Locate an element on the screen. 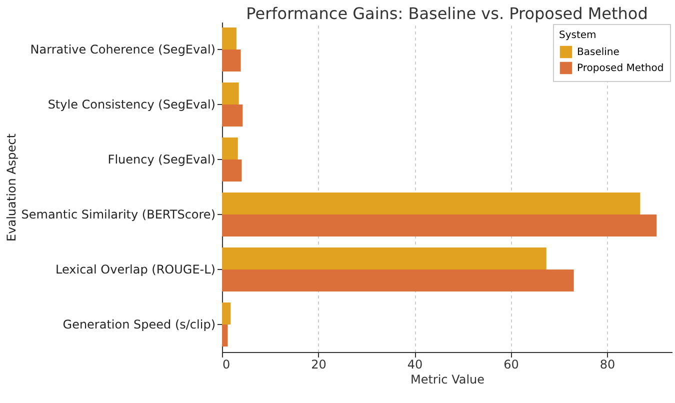 The height and width of the screenshot is (403, 675). y-tick-label: Style Consistency (SegEval) is located at coordinates (132, 105).